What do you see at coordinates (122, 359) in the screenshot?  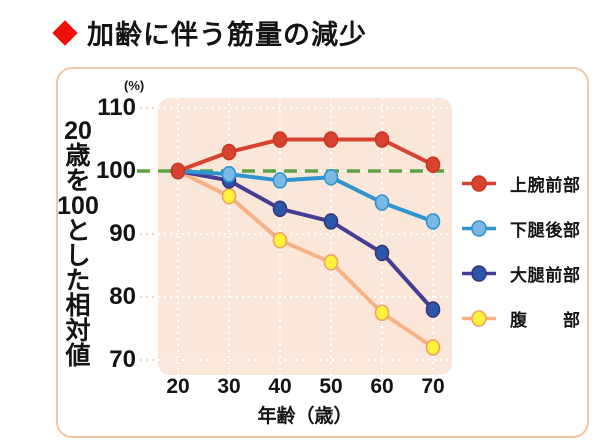 I see `y-tick-label: 70` at bounding box center [122, 359].